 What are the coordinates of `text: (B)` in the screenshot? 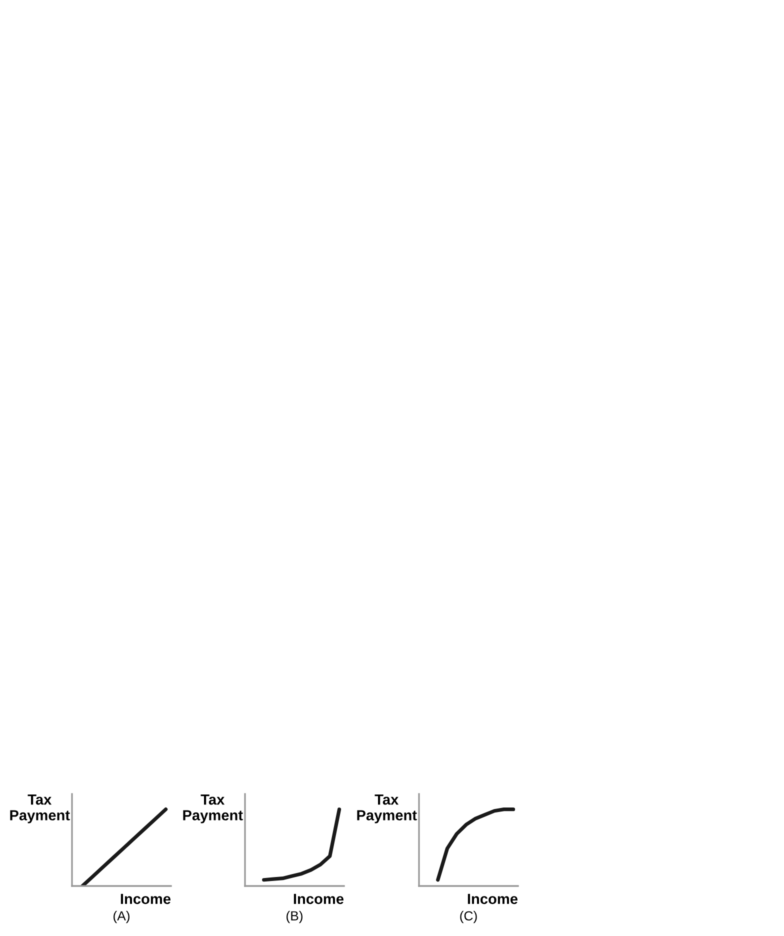 It's located at (294, 917).